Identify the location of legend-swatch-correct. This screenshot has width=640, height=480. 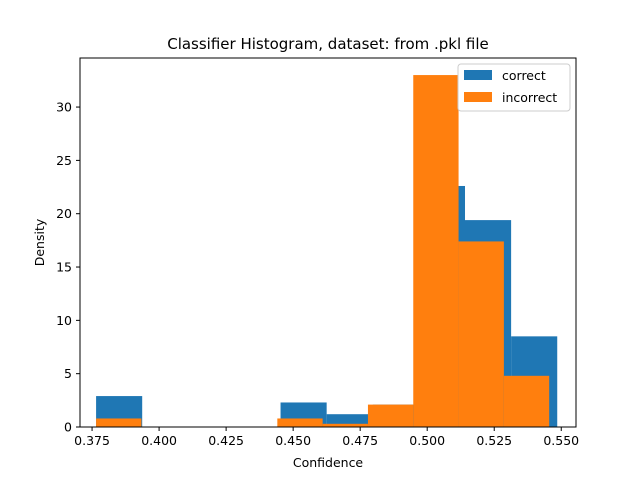
(478, 75).